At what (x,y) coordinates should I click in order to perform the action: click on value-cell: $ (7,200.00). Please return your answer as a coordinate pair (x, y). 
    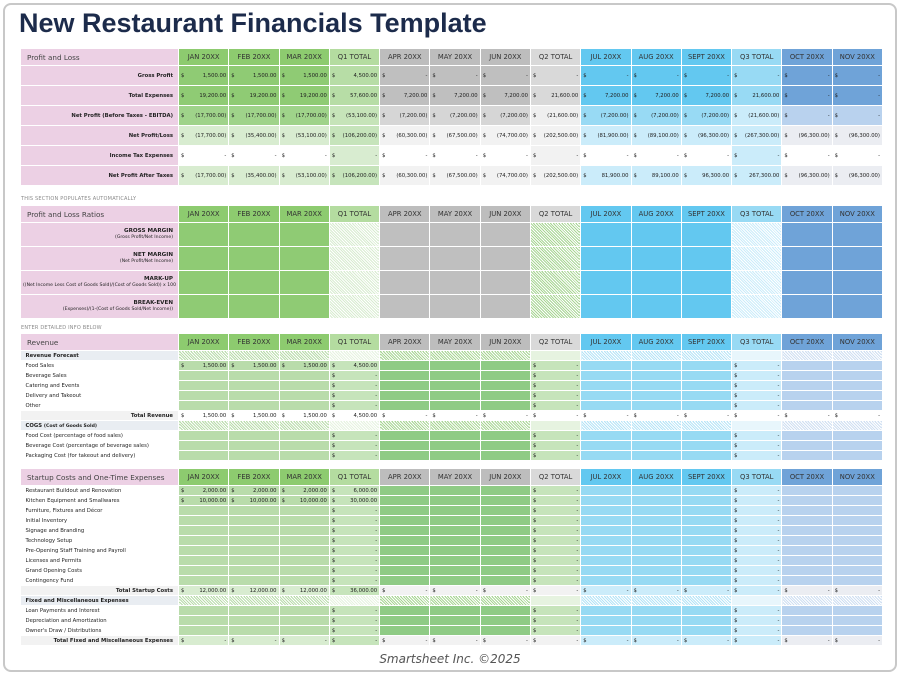
    Looking at the image, I should click on (706, 115).